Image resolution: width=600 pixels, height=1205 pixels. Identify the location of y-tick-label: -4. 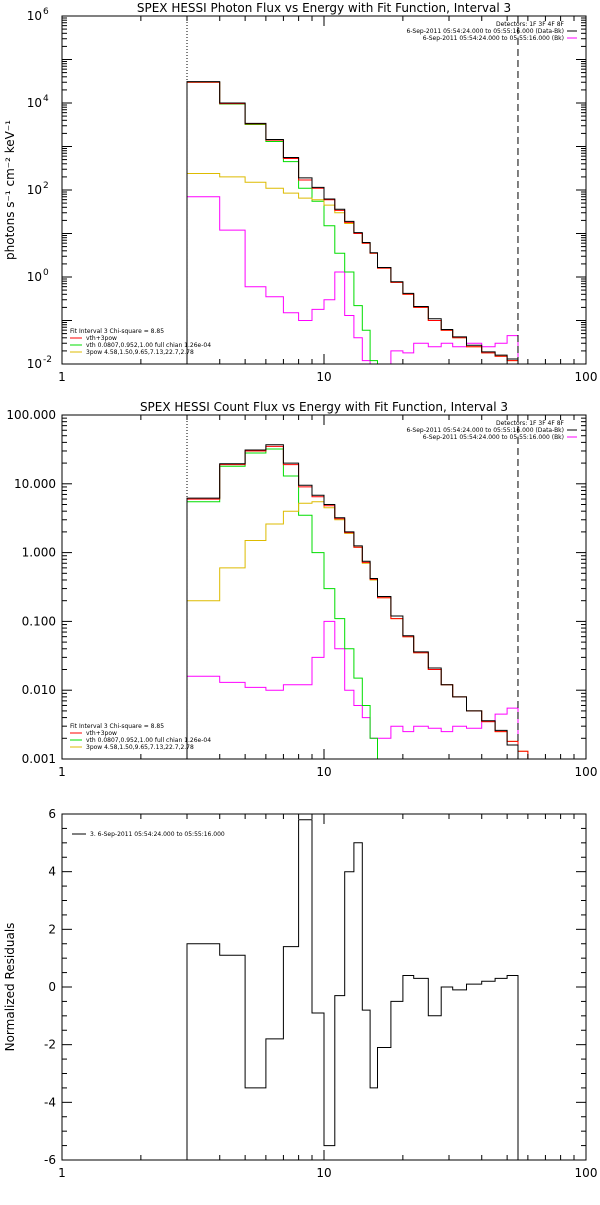
(50, 1102).